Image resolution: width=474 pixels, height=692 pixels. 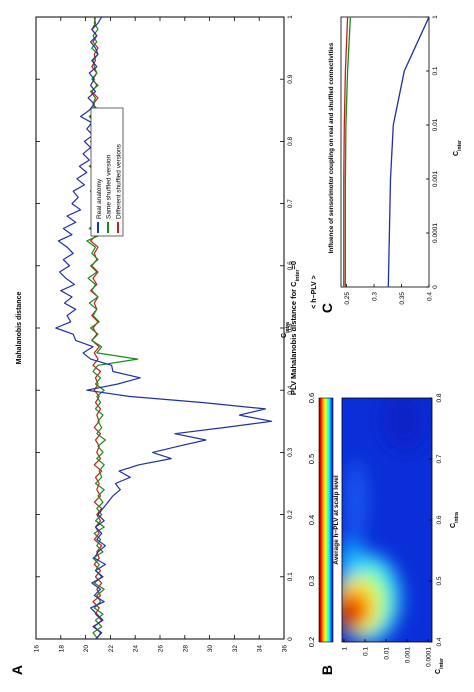 I want to click on heatmap-y-axis: 0.0001 0.001 0.01 0.1 1, so click(x=387, y=653).